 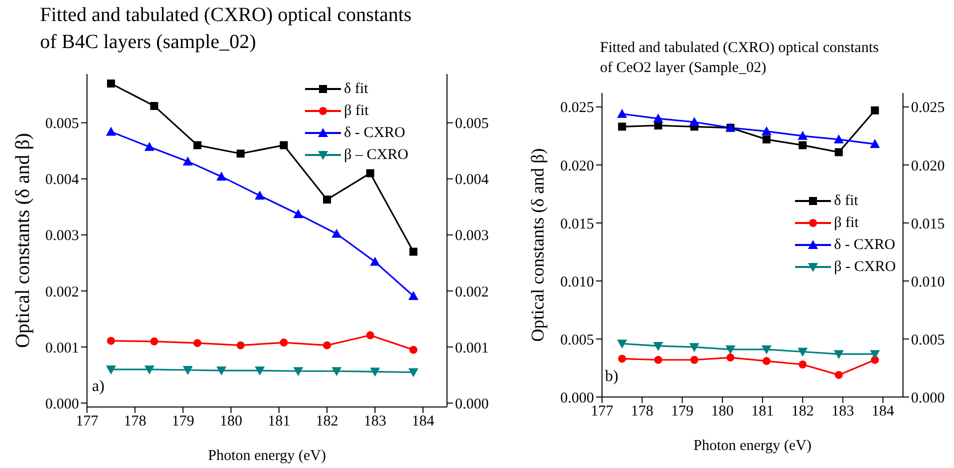 I want to click on y-tick-label: 0.020, so click(x=577, y=166).